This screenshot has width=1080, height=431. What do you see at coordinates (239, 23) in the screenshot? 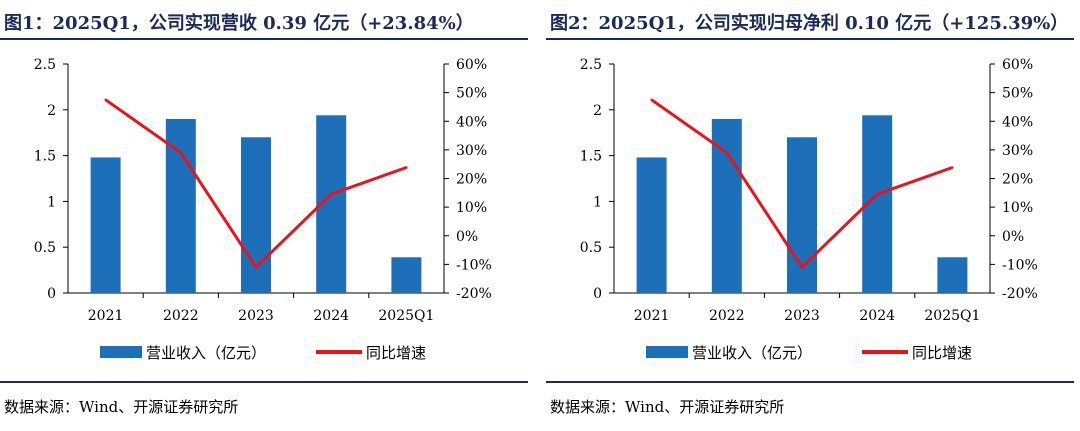
I see `figure-title: 图1：2025Q1，公司实现营收 0.39 亿元（+23.84%）` at bounding box center [239, 23].